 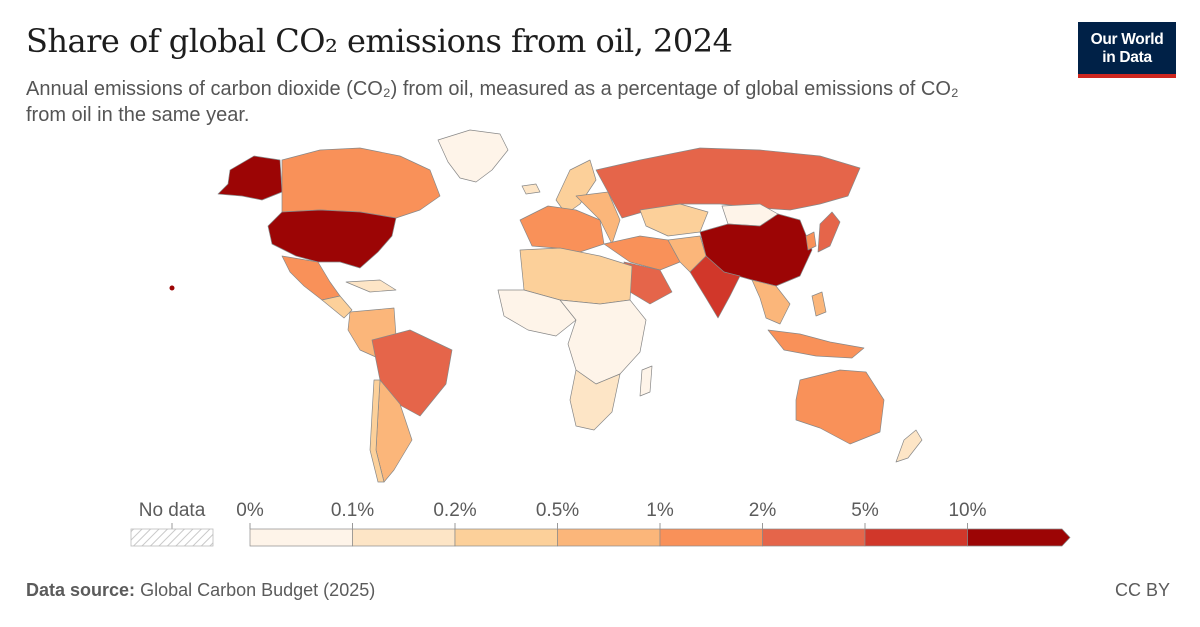 I want to click on region-australia, so click(x=840, y=407).